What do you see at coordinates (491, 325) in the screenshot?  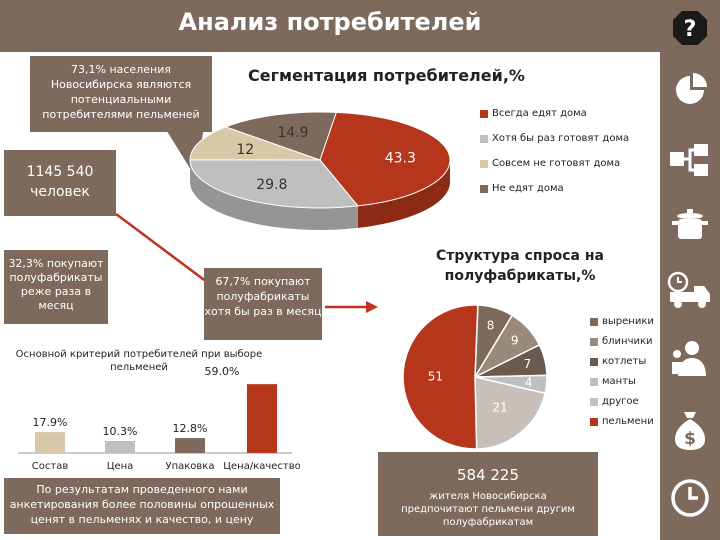 I see `pie2-value-label: 8` at bounding box center [491, 325].